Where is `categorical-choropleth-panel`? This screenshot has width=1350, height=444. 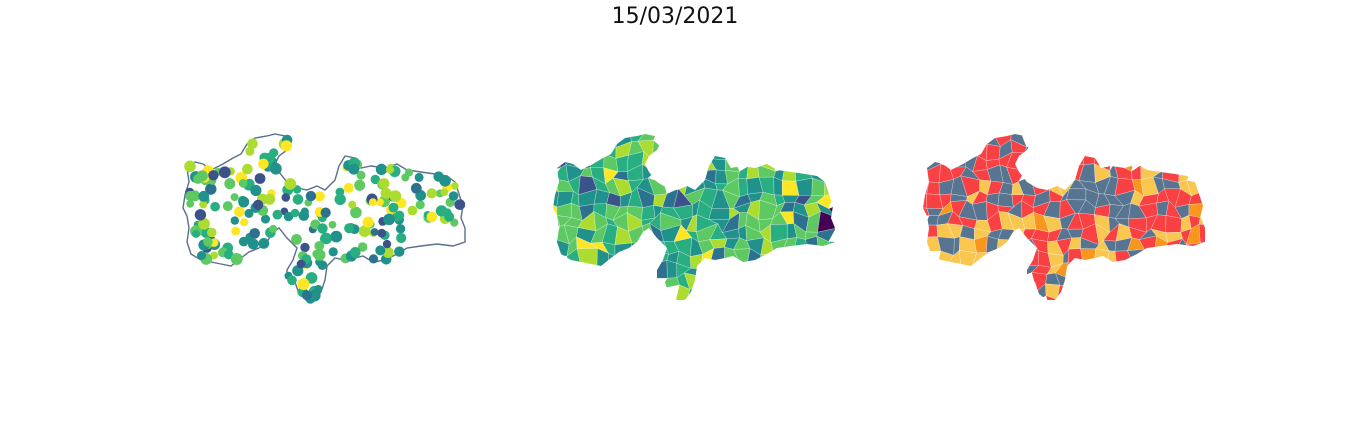
categorical-choropleth-panel is located at coordinates (1065, 220).